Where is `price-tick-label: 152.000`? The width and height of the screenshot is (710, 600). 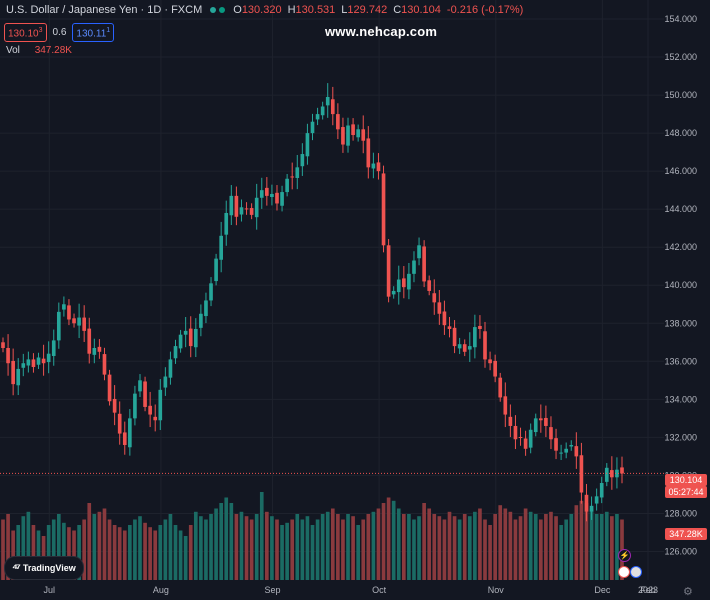
price-tick-label: 152.000 is located at coordinates (680, 57).